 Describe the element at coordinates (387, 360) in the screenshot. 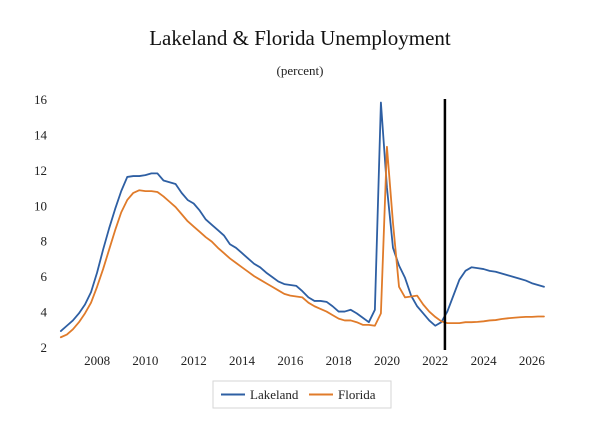

I see `x-tick-label: 2020` at that location.